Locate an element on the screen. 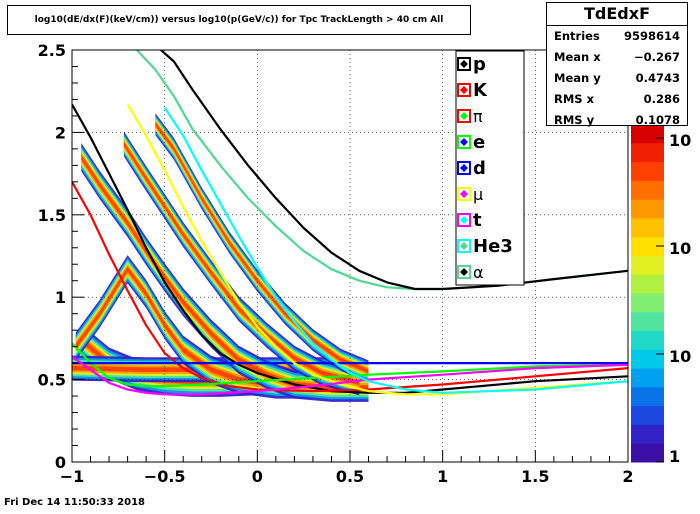  stats-row-mean-y: Mean y 0.4743 is located at coordinates (617, 78).